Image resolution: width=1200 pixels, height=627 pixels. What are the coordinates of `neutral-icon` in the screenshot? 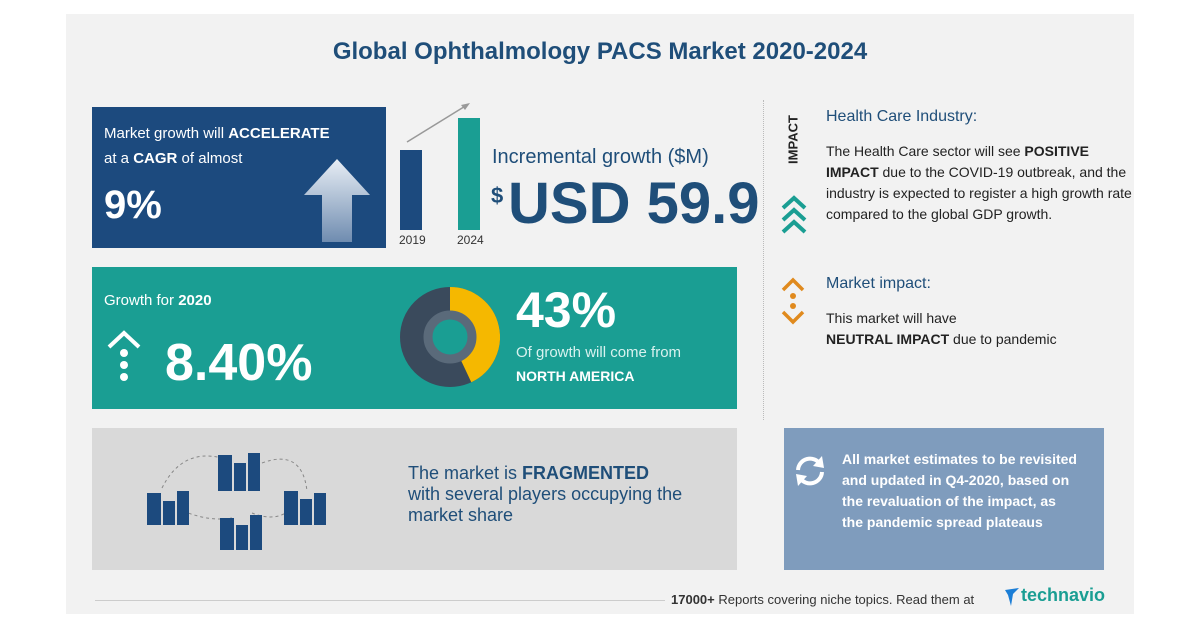 It's located at (793, 301).